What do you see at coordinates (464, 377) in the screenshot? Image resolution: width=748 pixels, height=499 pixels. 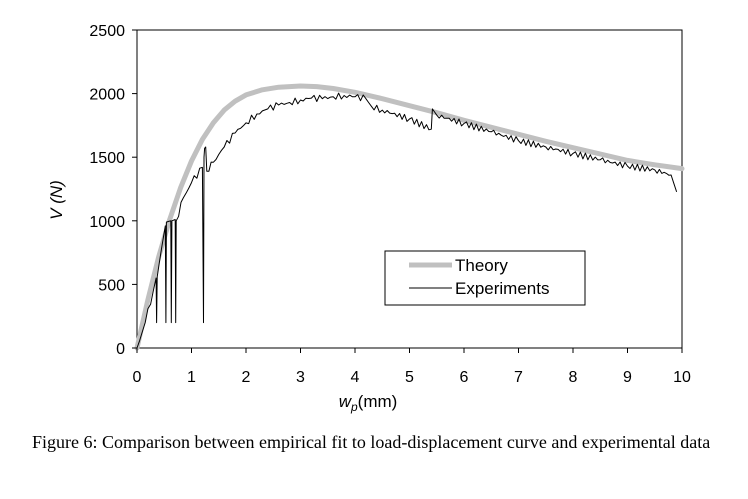 I see `x-tick-label: 6` at bounding box center [464, 377].